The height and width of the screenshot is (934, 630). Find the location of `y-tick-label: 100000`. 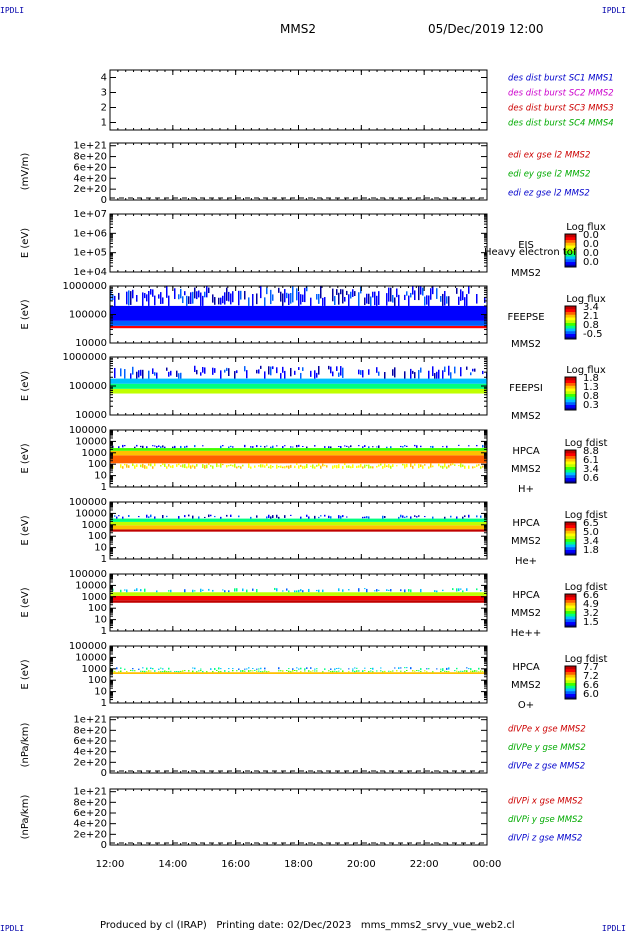

y-tick-label: 100000 is located at coordinates (88, 430).